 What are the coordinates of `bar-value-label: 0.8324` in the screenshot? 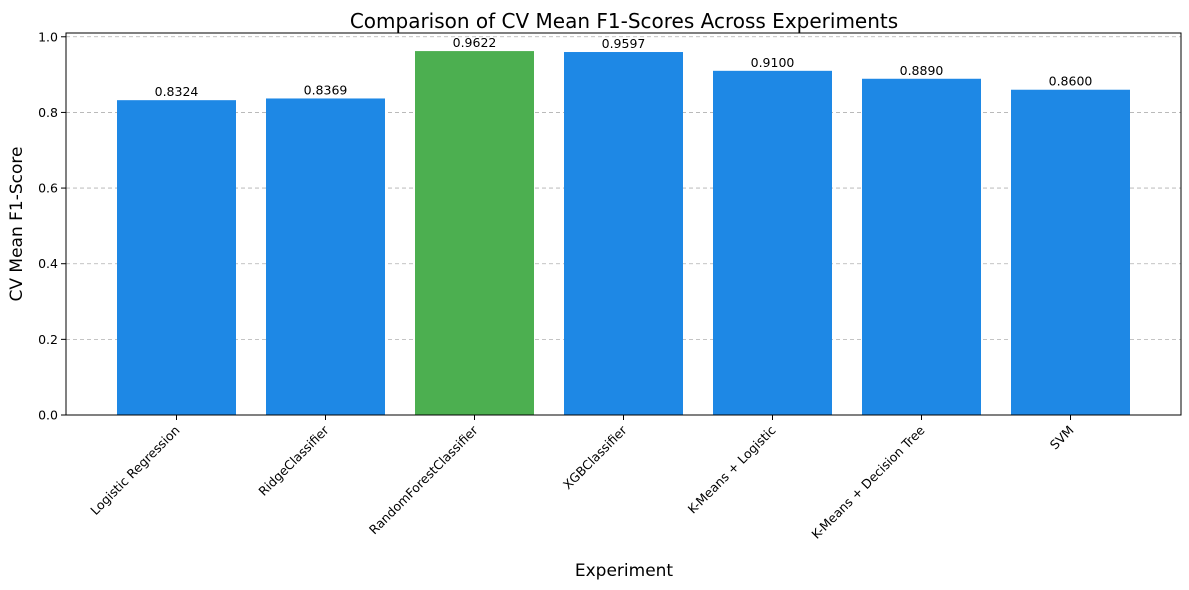 It's located at (177, 91).